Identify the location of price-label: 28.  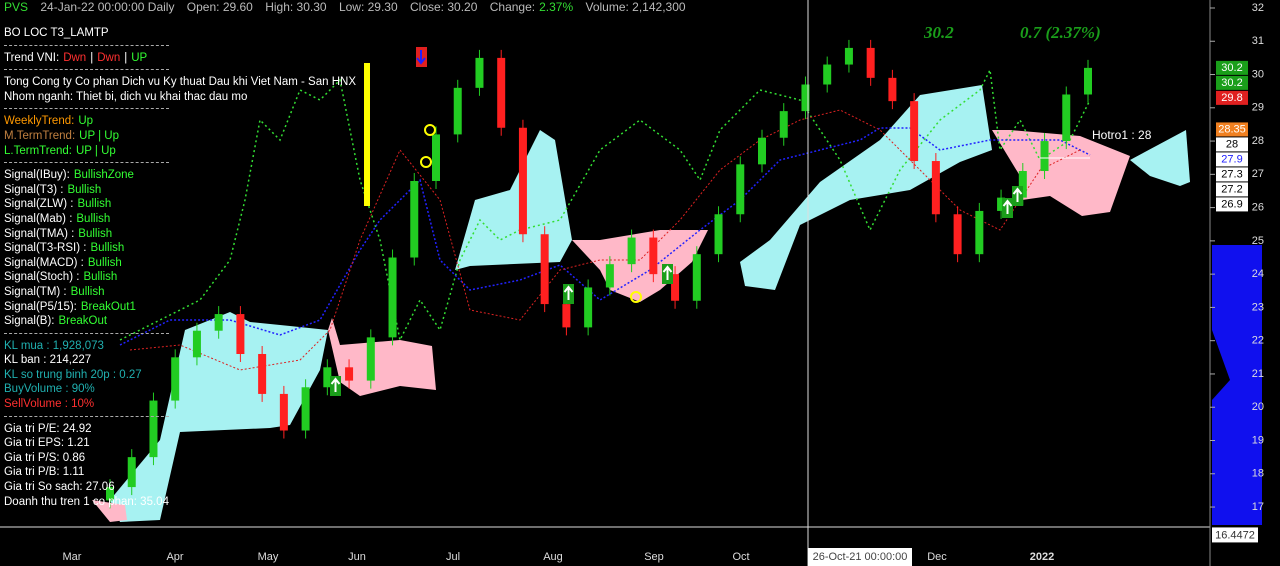
(1232, 144).